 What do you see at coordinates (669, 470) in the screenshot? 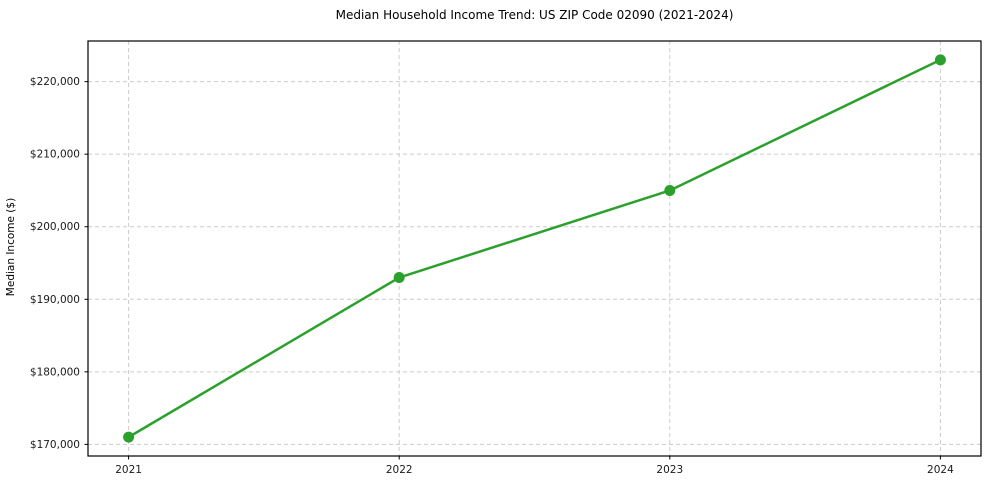
I see `x-tick-label: 2023` at bounding box center [669, 470].